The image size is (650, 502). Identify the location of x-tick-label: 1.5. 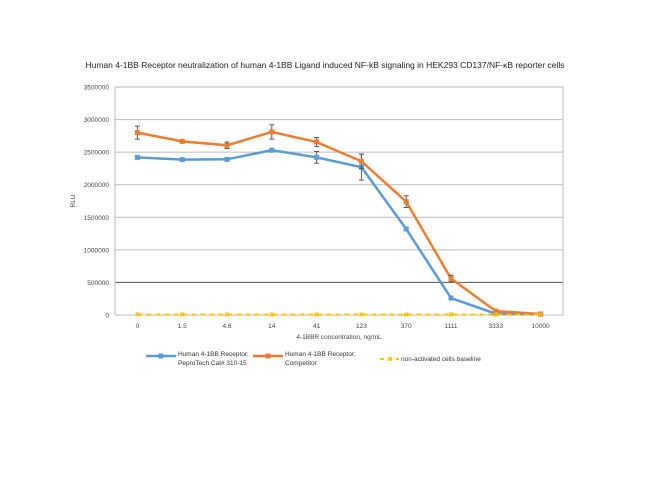
(182, 326).